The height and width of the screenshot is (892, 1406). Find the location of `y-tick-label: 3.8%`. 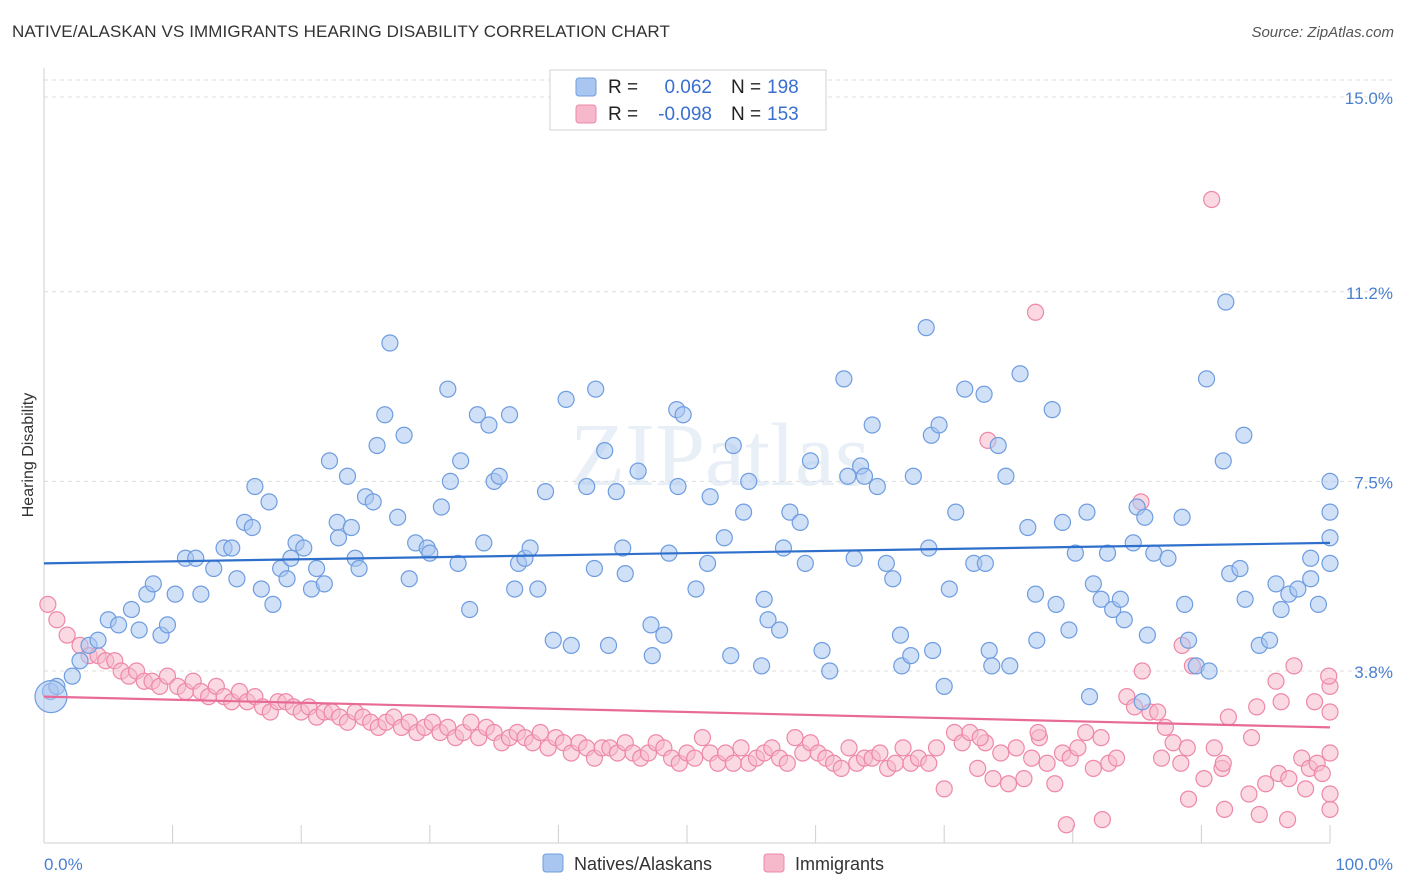

y-tick-label: 3.8% is located at coordinates (1373, 672).